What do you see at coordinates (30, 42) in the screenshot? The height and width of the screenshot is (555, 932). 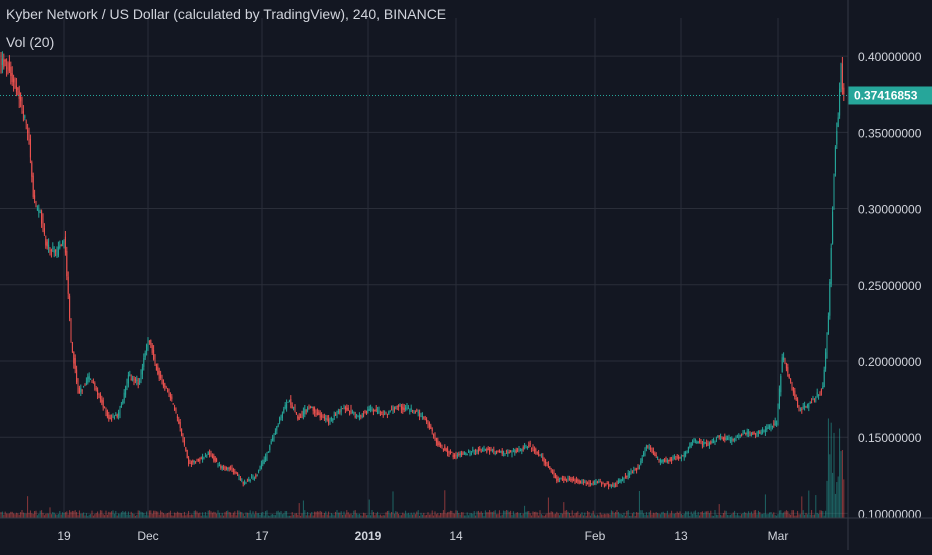 I see `chart-subtitle: Vol (20)` at bounding box center [30, 42].